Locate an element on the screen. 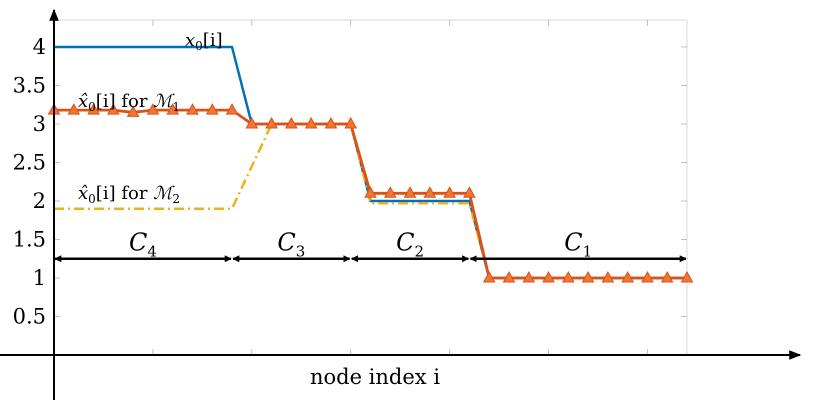 This screenshot has width=830, height=401. series-labels: x0[i] x̂0[i] for ℳ1 x̂0[i] for ℳ2 is located at coordinates (150, 118).